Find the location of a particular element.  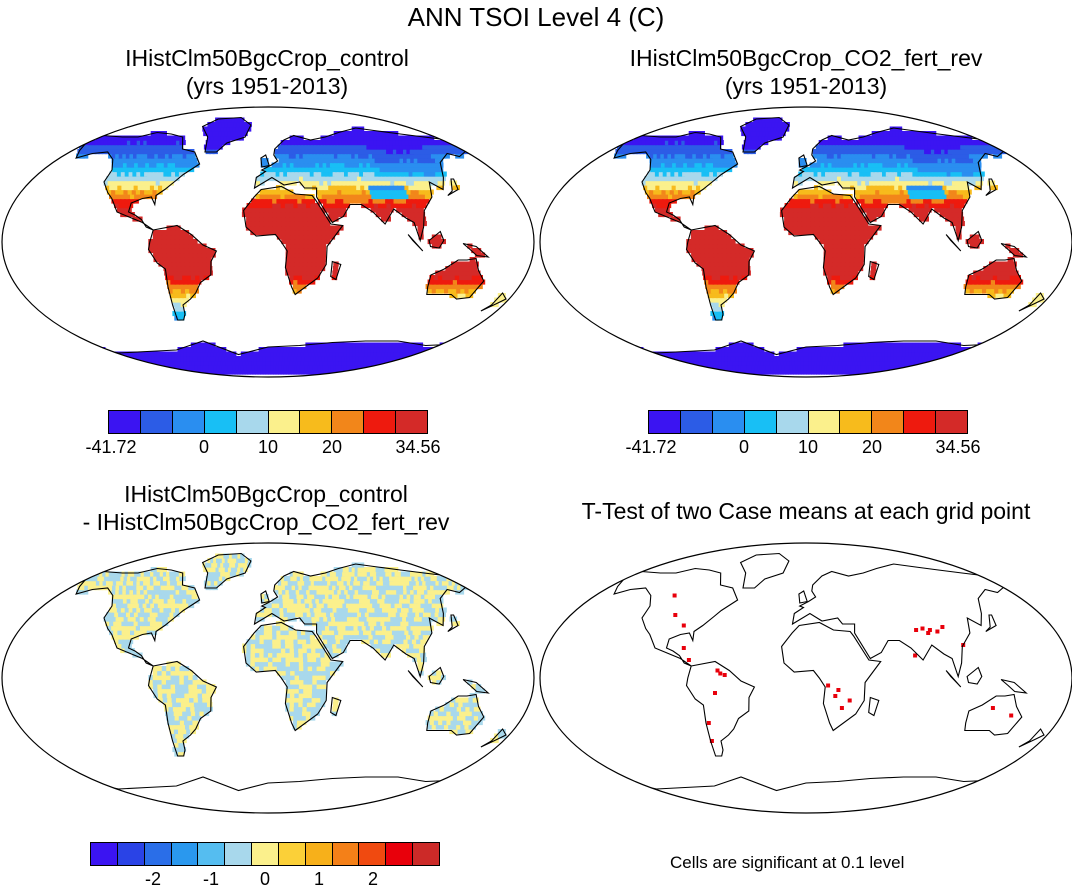

panel-3-colorbar is located at coordinates (265, 854).